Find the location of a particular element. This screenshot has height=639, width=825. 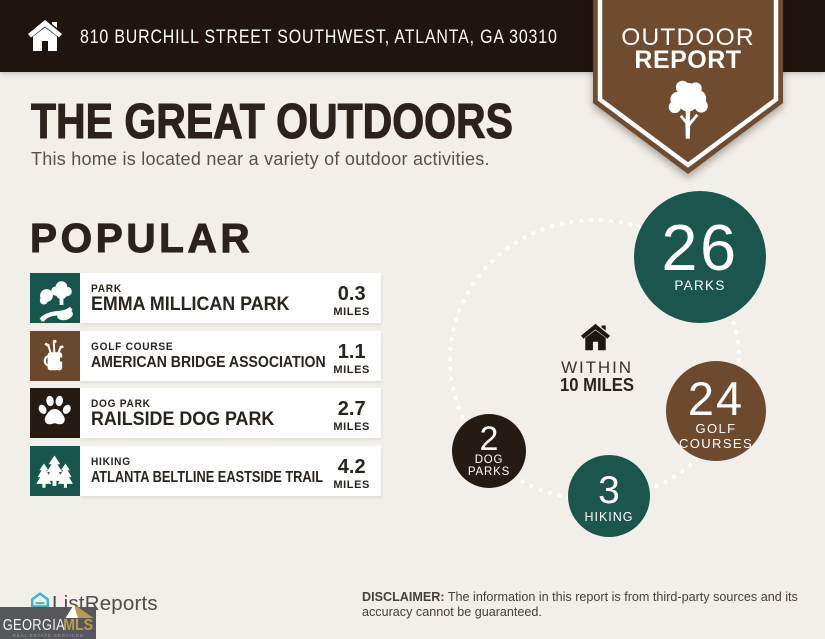

svg-text: REPORT is located at coordinates (687, 60).